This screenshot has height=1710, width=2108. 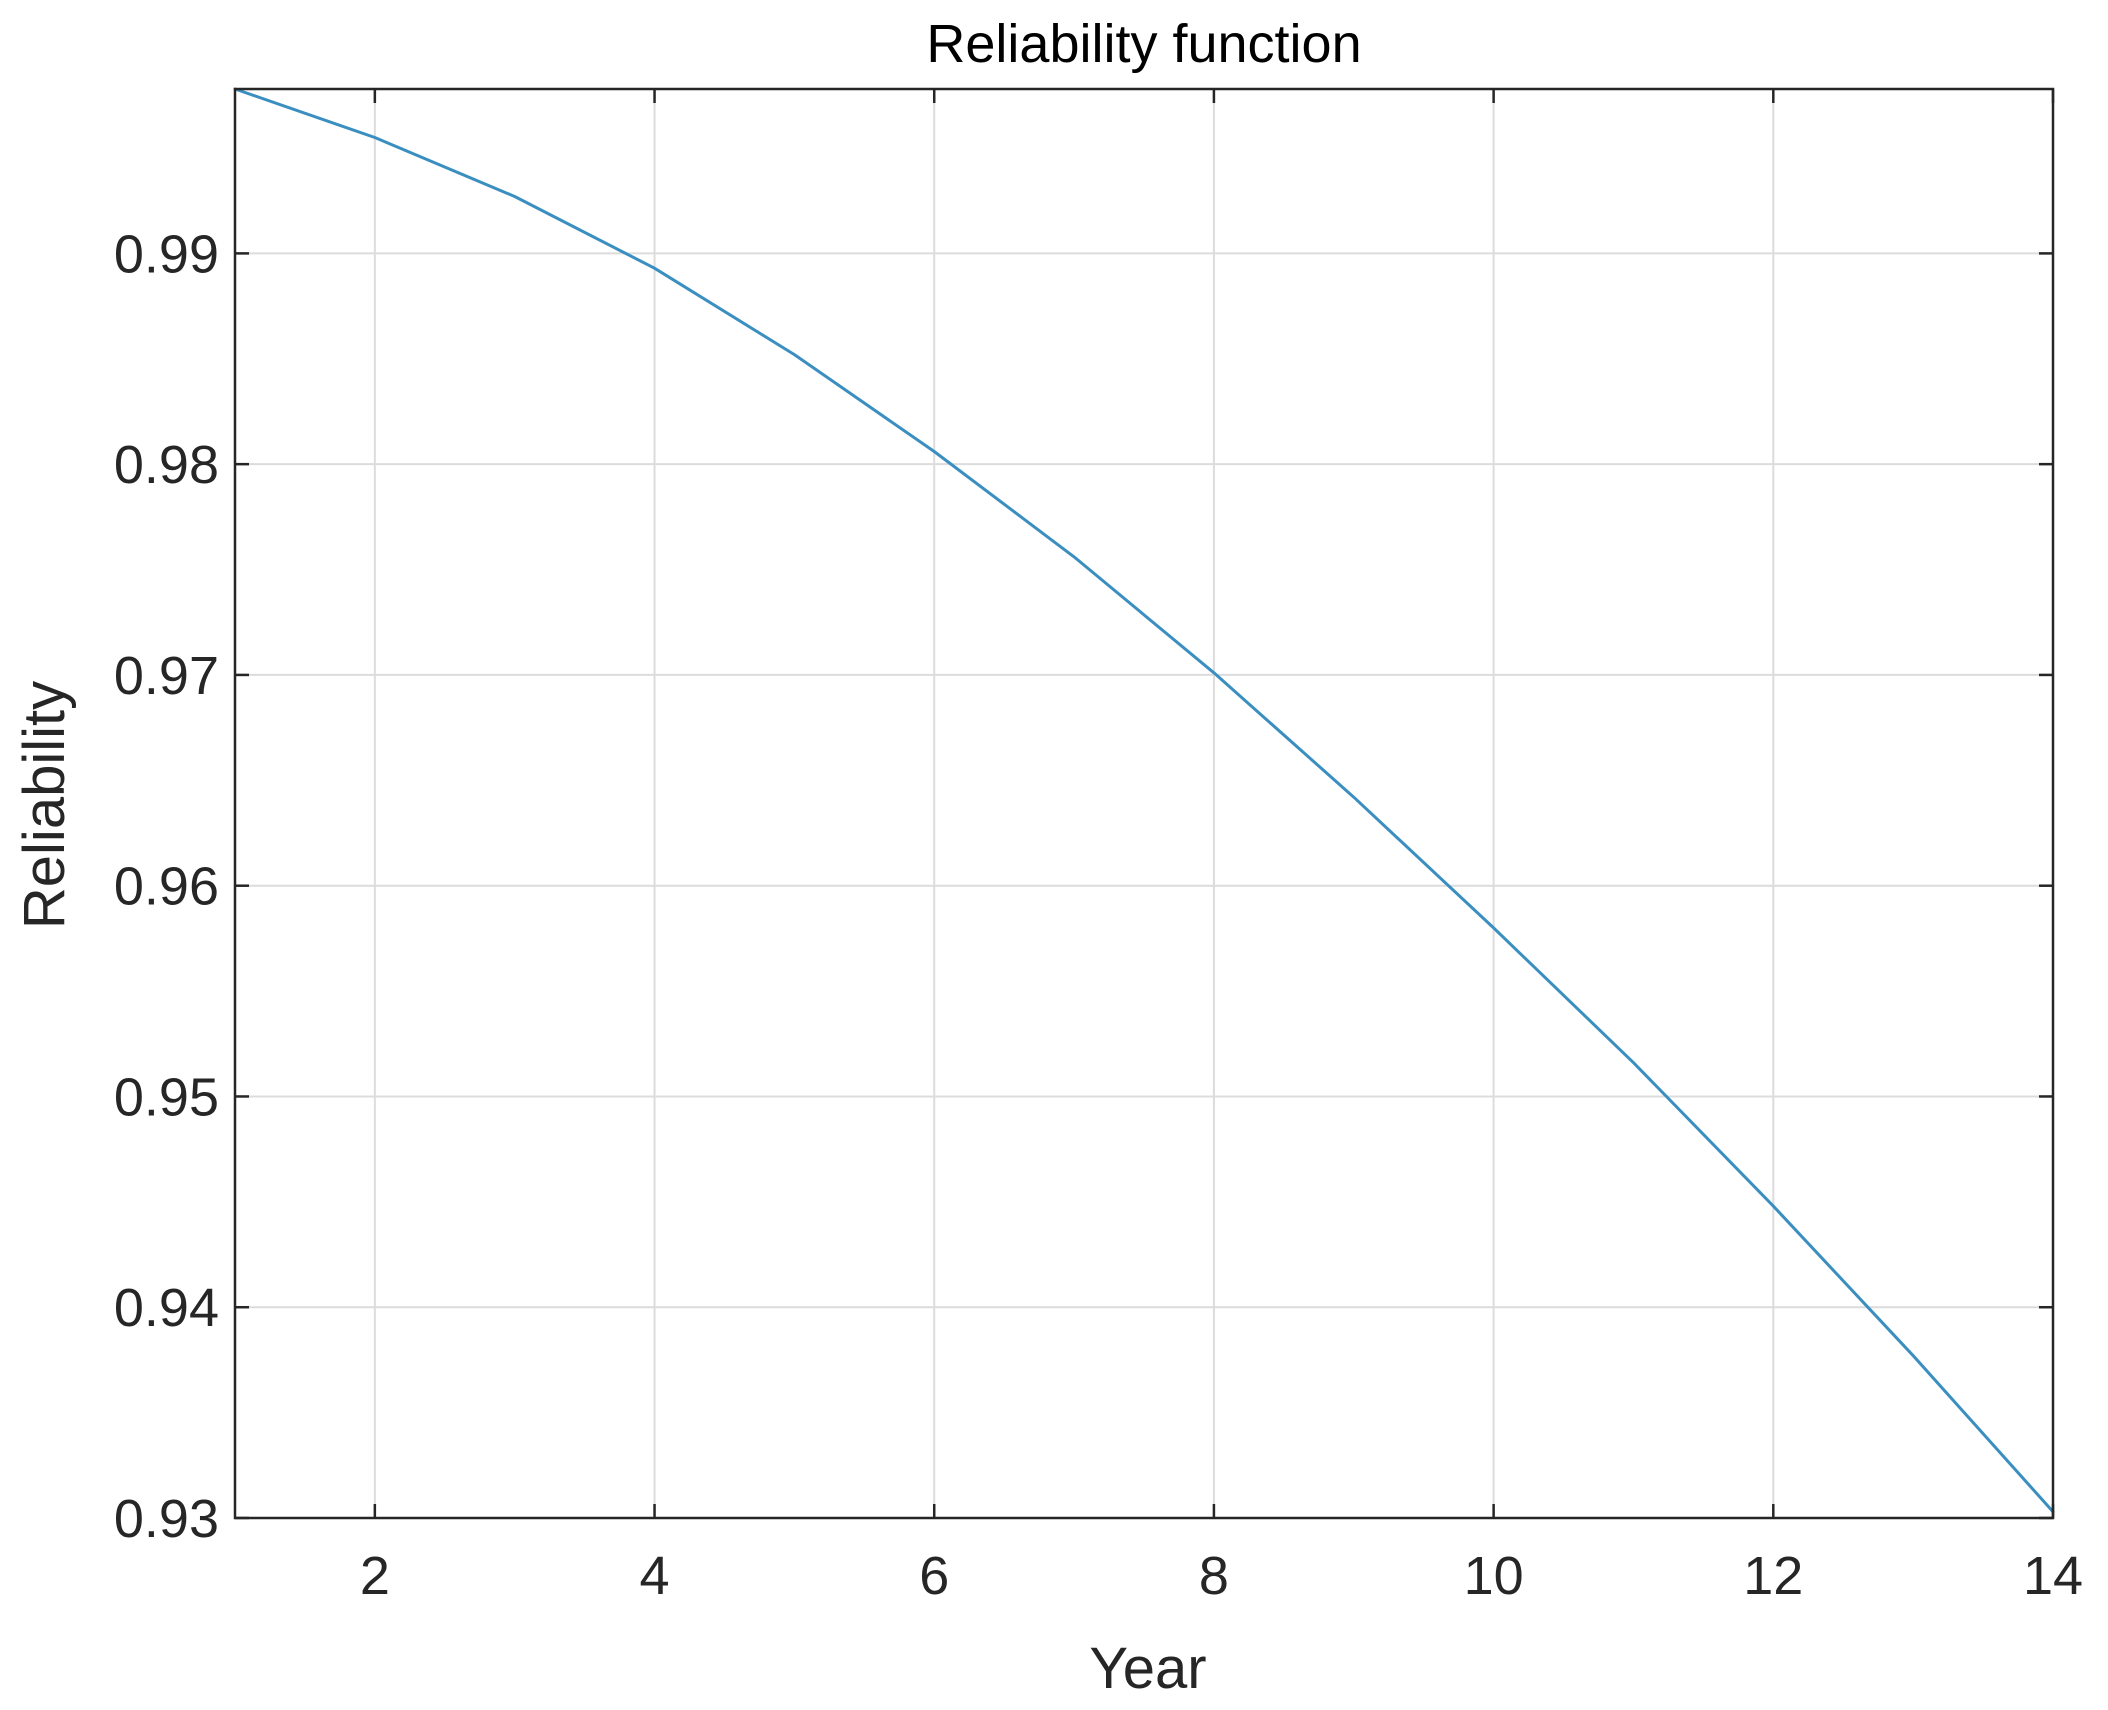 What do you see at coordinates (1143, 44) in the screenshot?
I see `chart-title: Reliability function` at bounding box center [1143, 44].